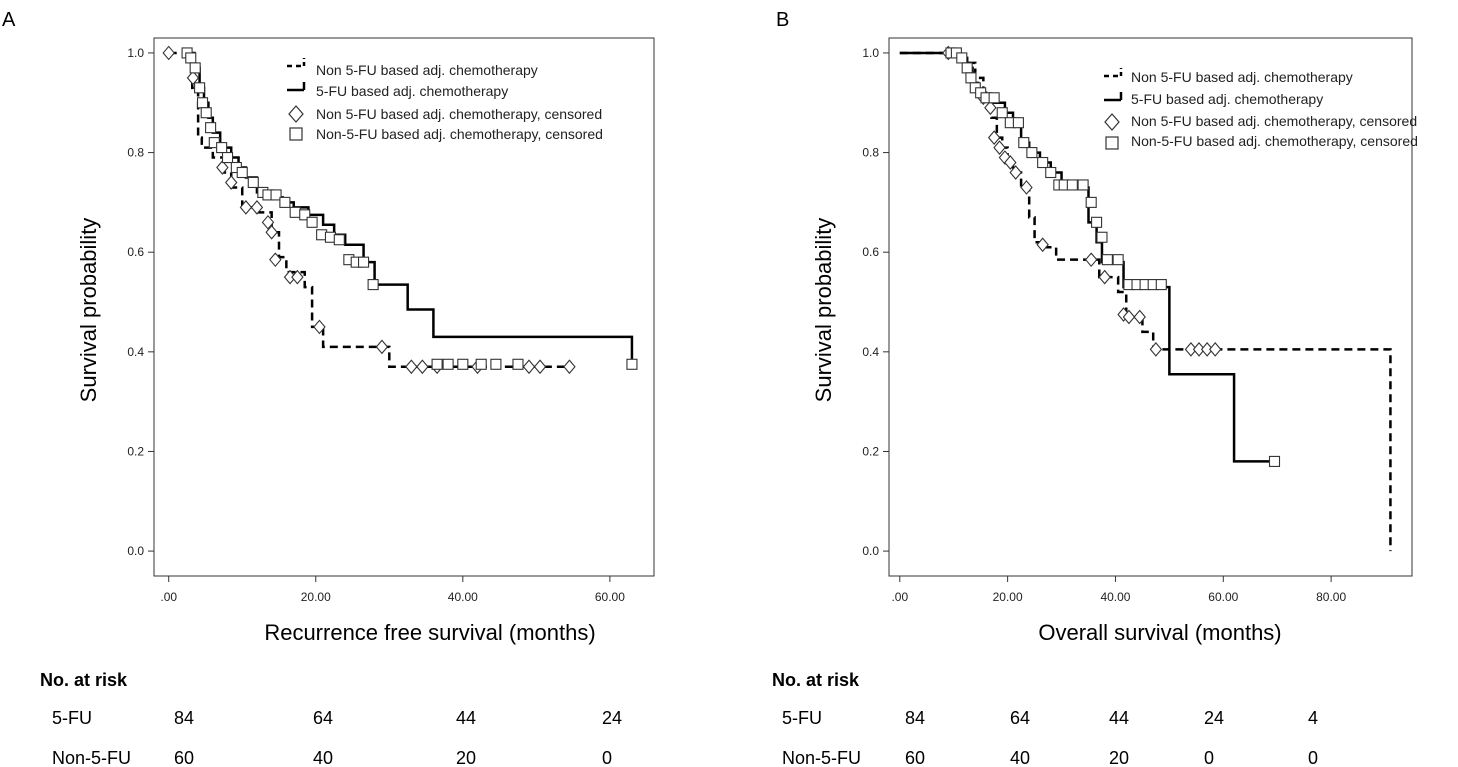 The height and width of the screenshot is (767, 1458). Describe the element at coordinates (296, 134) in the screenshot. I see `square-legend-icon-a` at that location.